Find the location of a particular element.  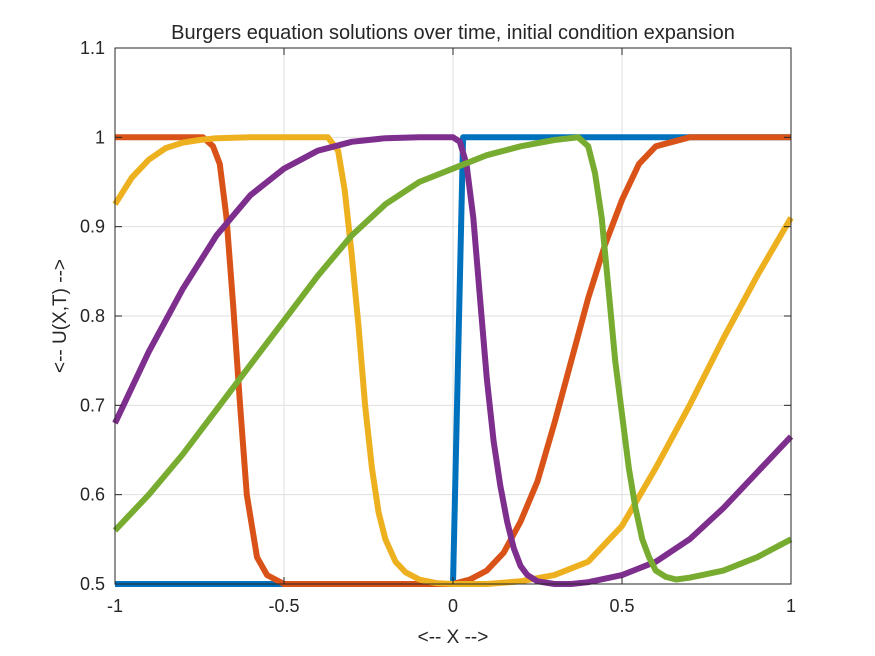

x-tick-label: -1 is located at coordinates (115, 606).